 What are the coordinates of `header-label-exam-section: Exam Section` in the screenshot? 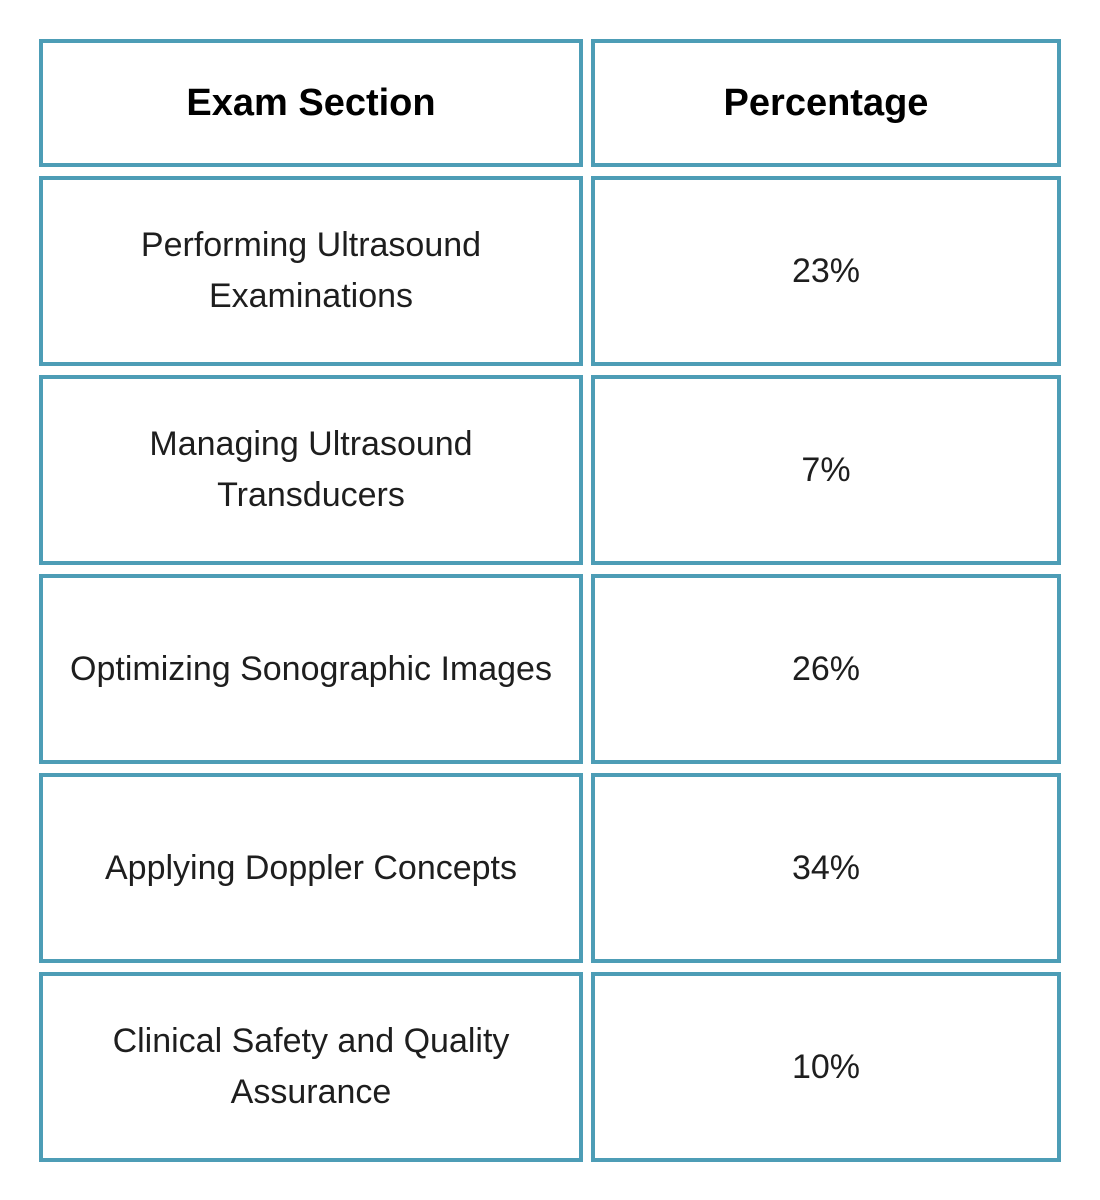 It's located at (311, 102).